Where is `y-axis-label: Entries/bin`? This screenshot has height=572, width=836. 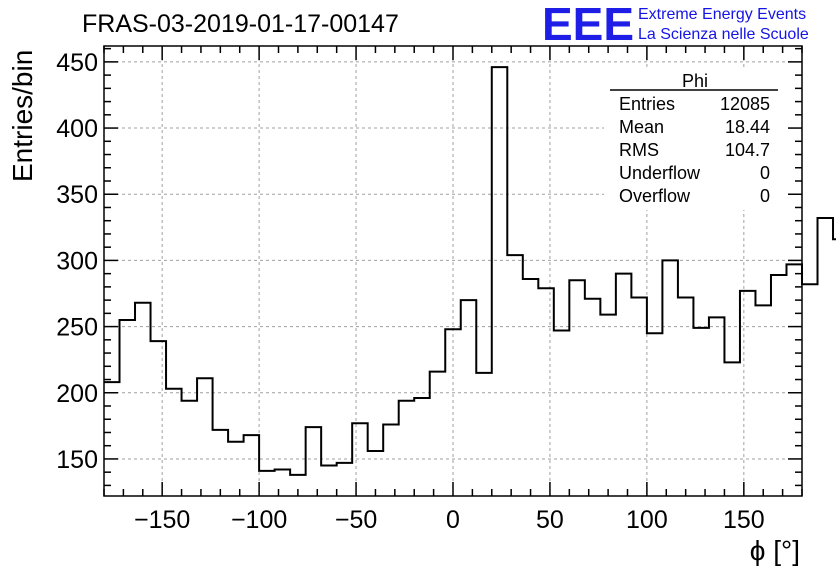 y-axis-label: Entries/bin is located at coordinates (22, 116).